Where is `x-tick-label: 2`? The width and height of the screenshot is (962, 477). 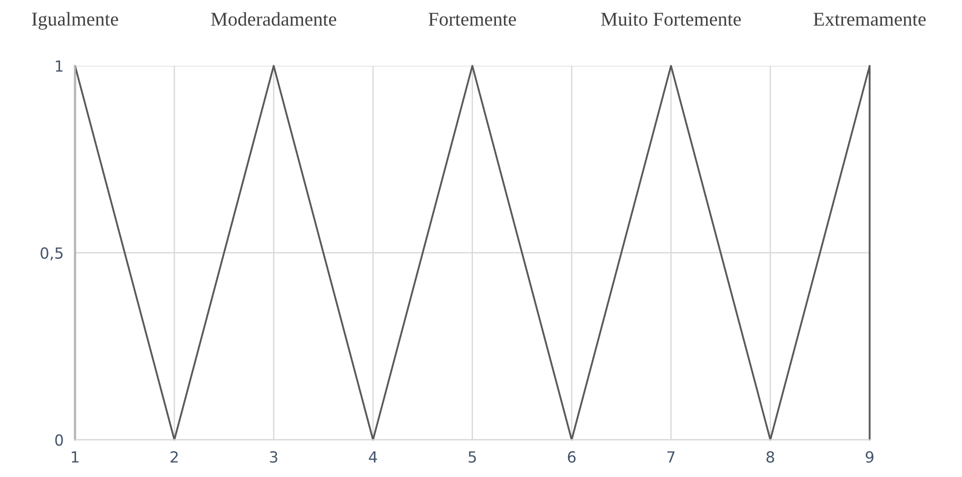
x-tick-label: 2 is located at coordinates (174, 457).